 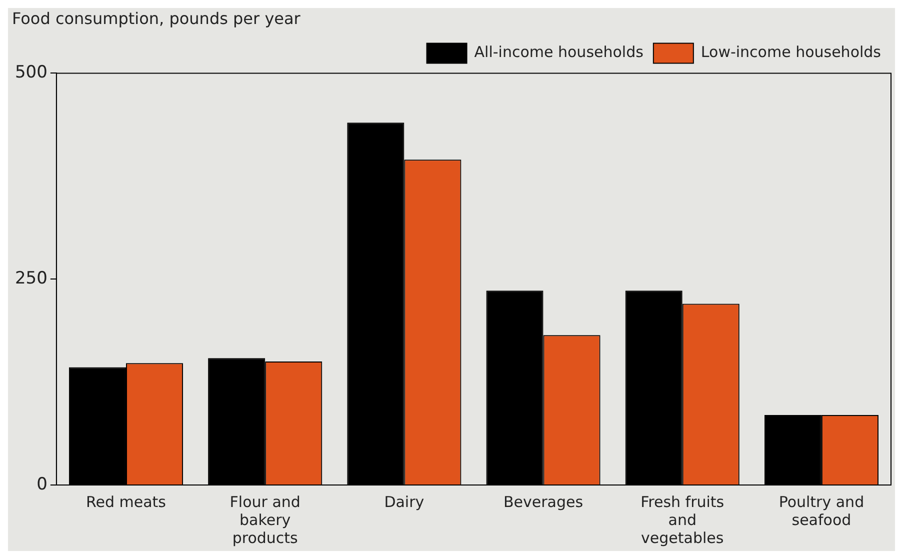 I want to click on x-tick-label: Fresh fruits and vegetables, so click(x=682, y=519).